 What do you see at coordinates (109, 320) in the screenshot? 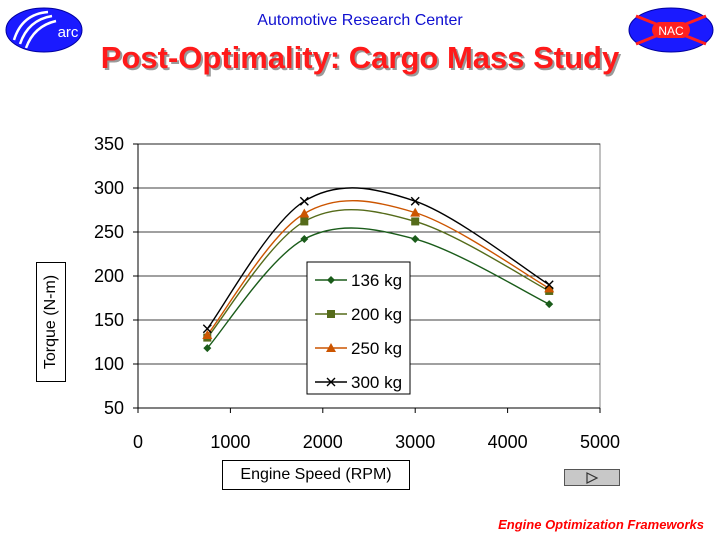
I see `y-tick-label: 150` at bounding box center [109, 320].